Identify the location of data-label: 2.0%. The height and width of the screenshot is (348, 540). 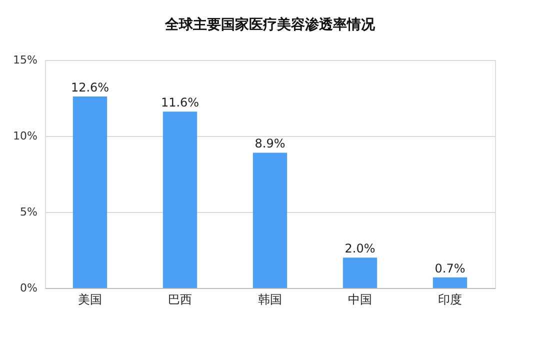
(360, 249).